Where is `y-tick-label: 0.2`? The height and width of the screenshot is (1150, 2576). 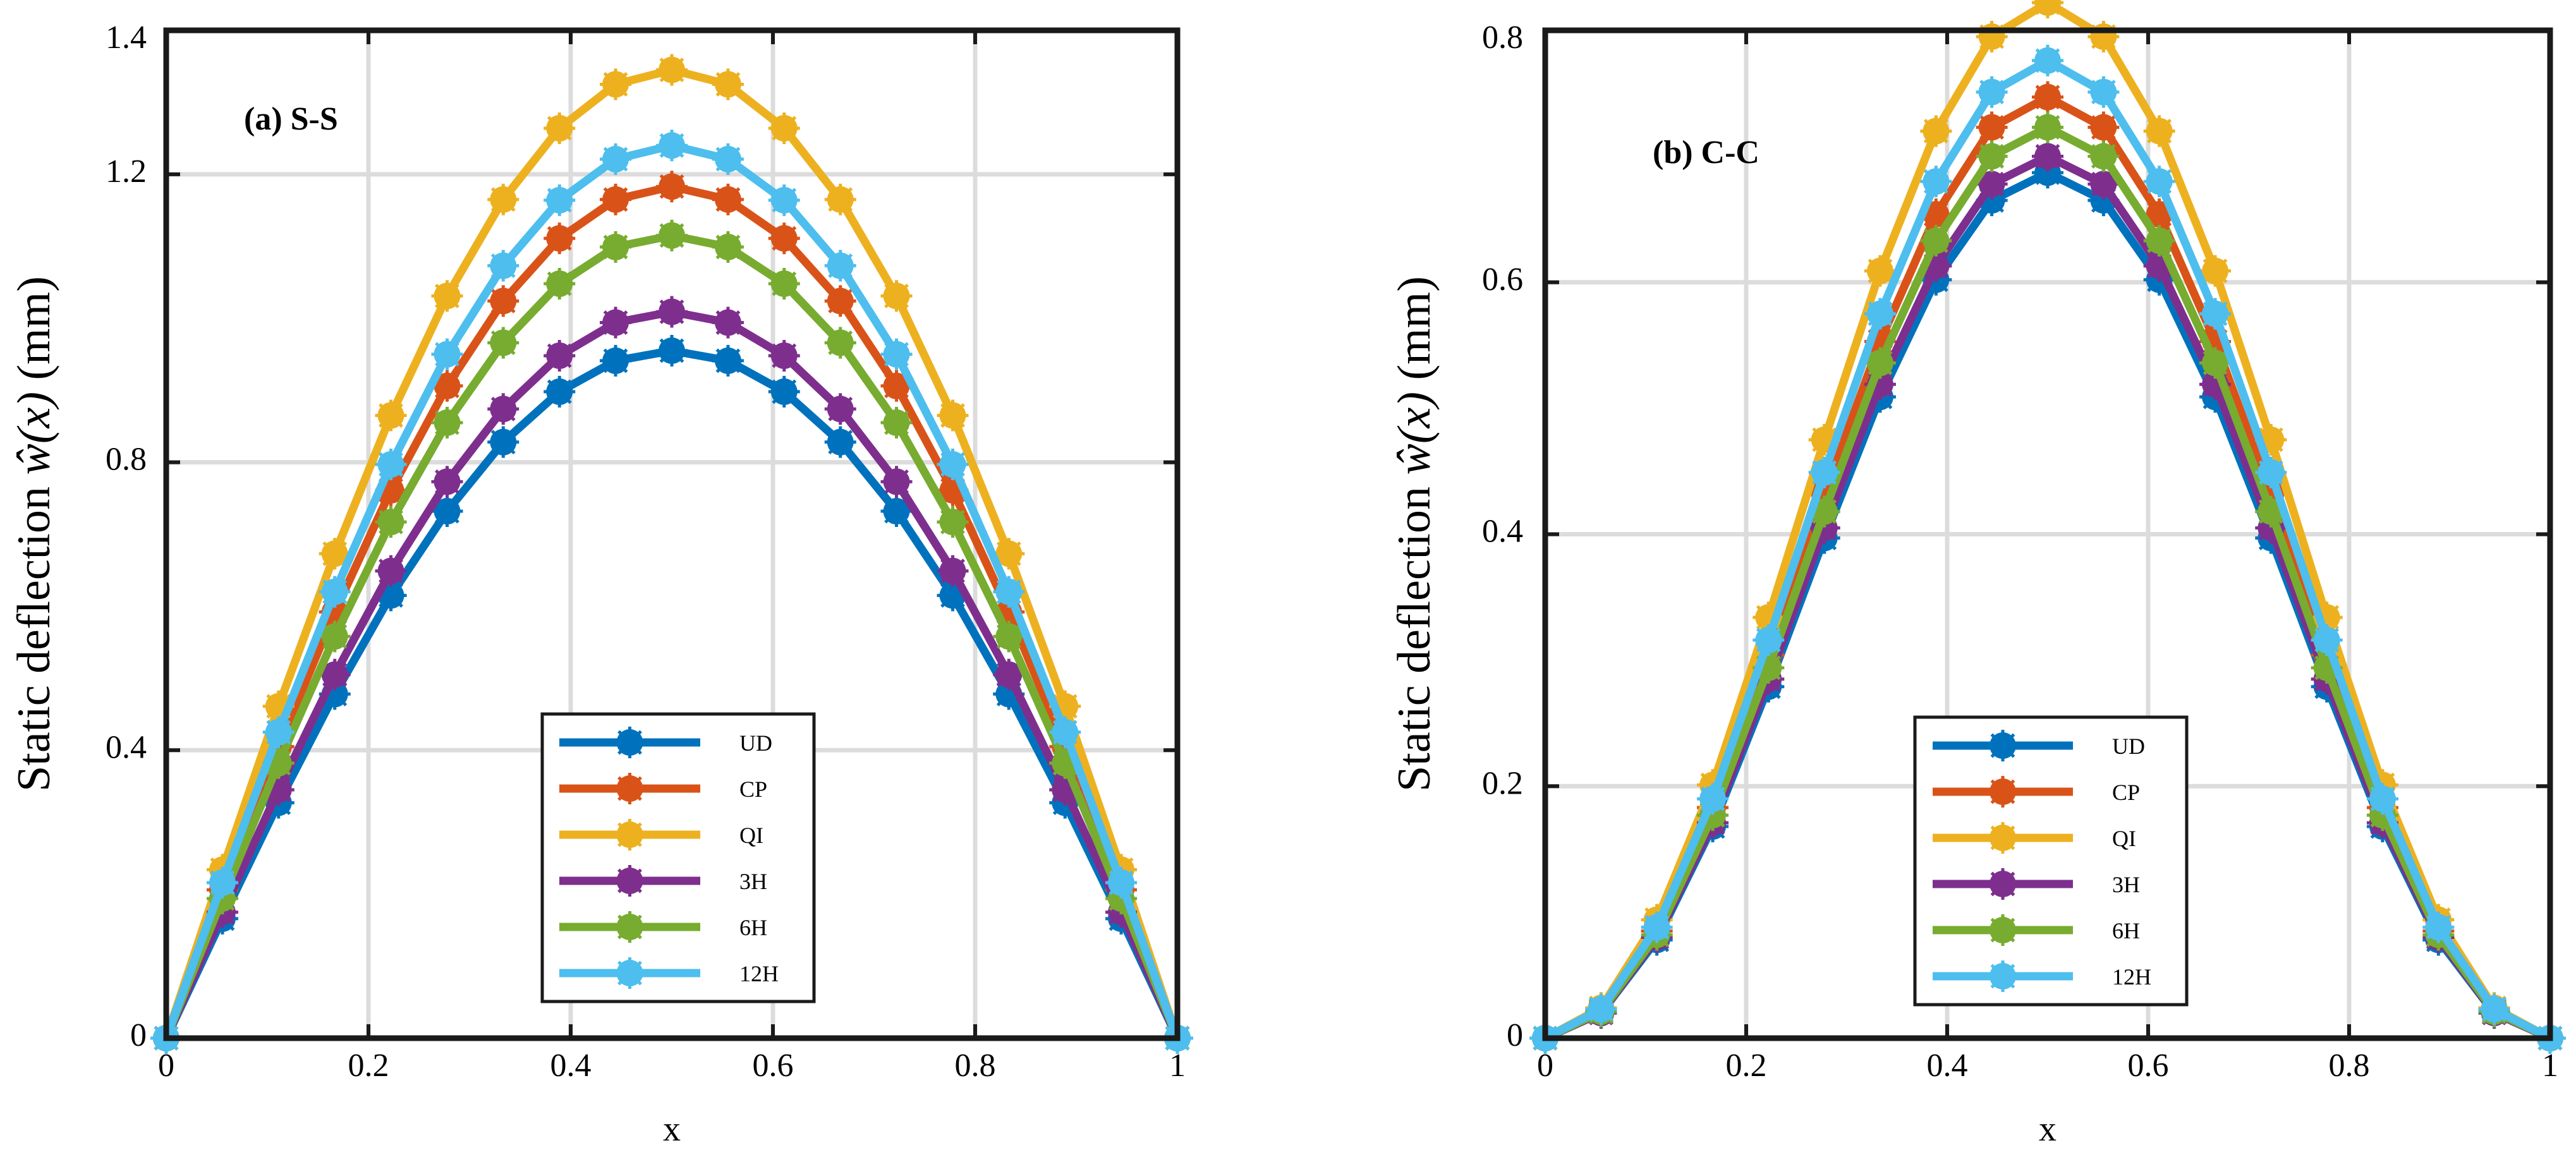
y-tick-label: 0.2 is located at coordinates (1502, 783).